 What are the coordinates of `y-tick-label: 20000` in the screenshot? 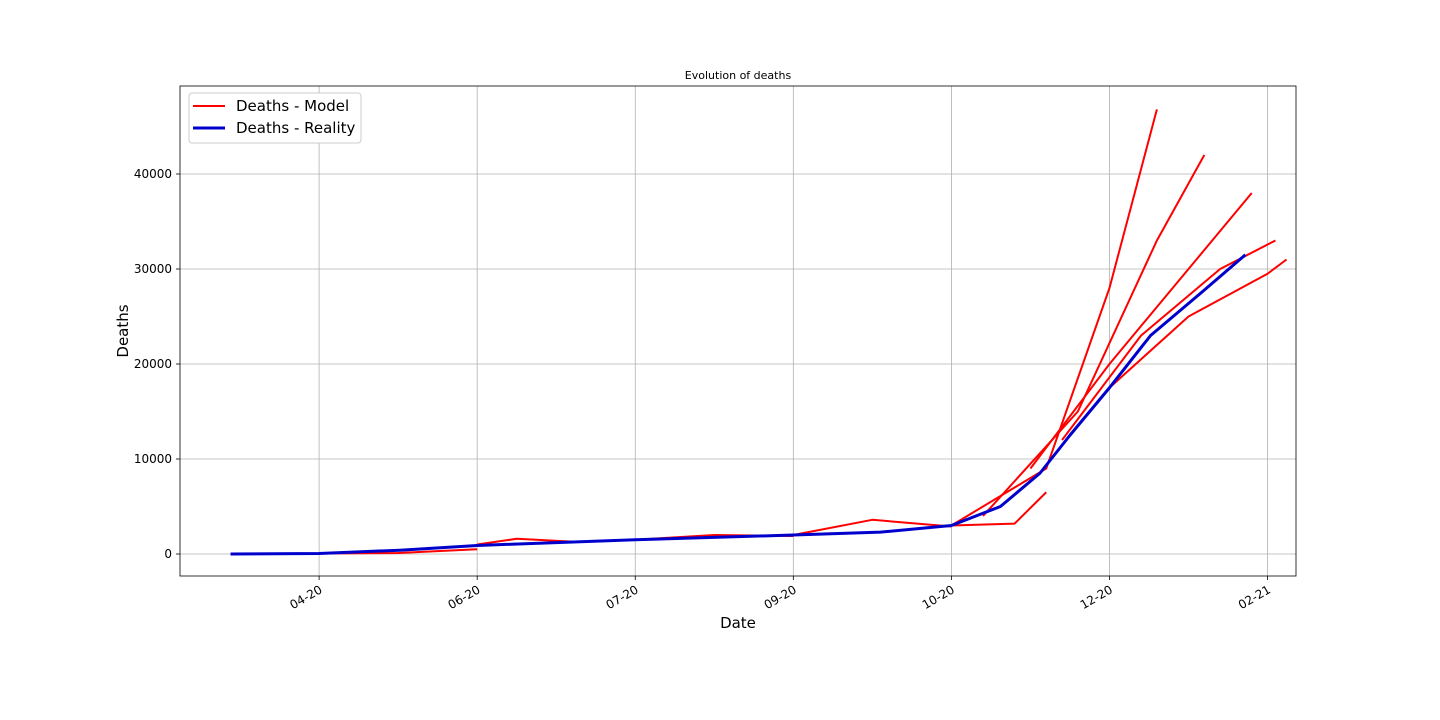 It's located at (153, 364).